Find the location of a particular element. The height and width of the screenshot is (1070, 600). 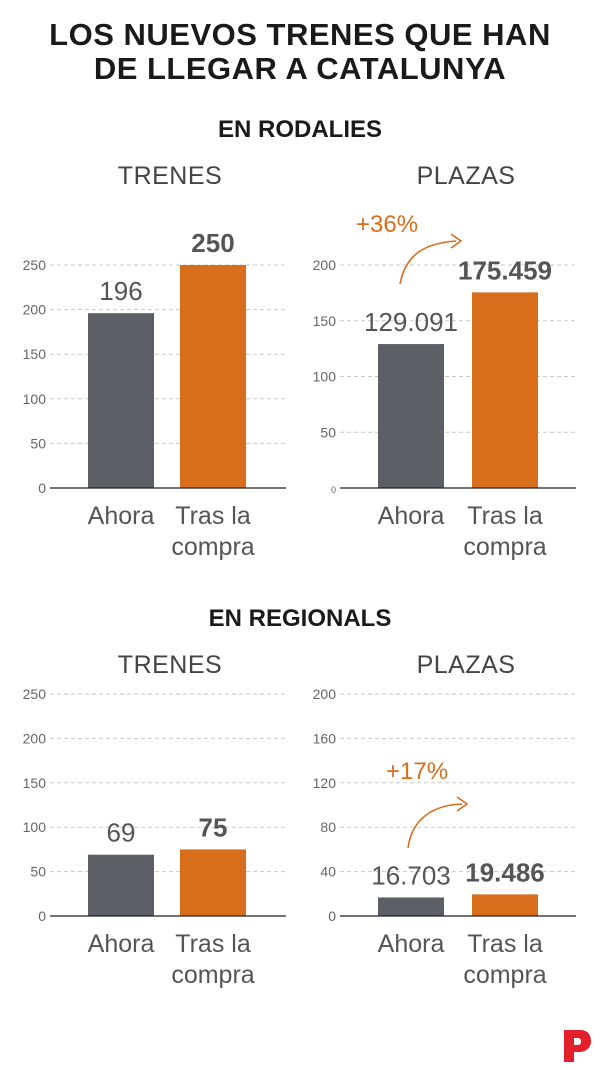

chart-3-ytick-label: 150 is located at coordinates (35, 783).